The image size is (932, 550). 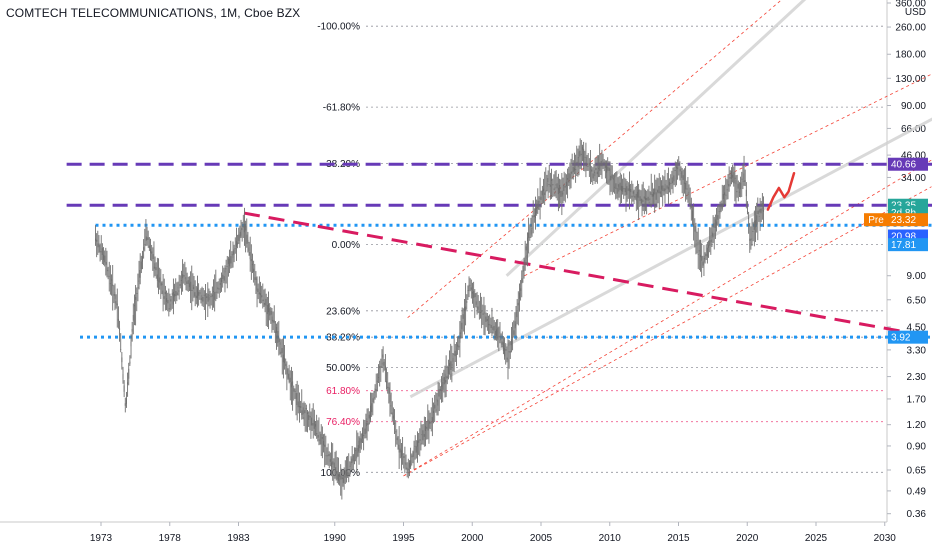 I want to click on x-tick-label: 2030, so click(x=885, y=538).